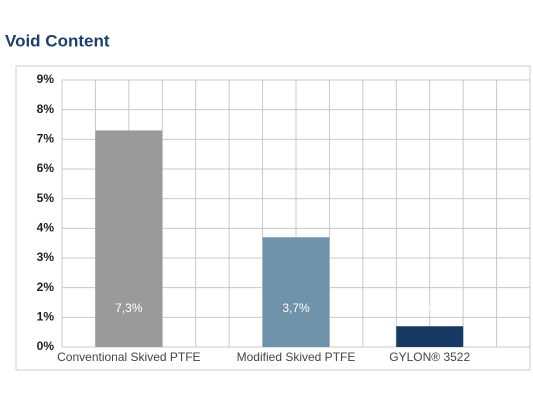 Image resolution: width=533 pixels, height=405 pixels. I want to click on y-tick-label: 5%, so click(46, 198).